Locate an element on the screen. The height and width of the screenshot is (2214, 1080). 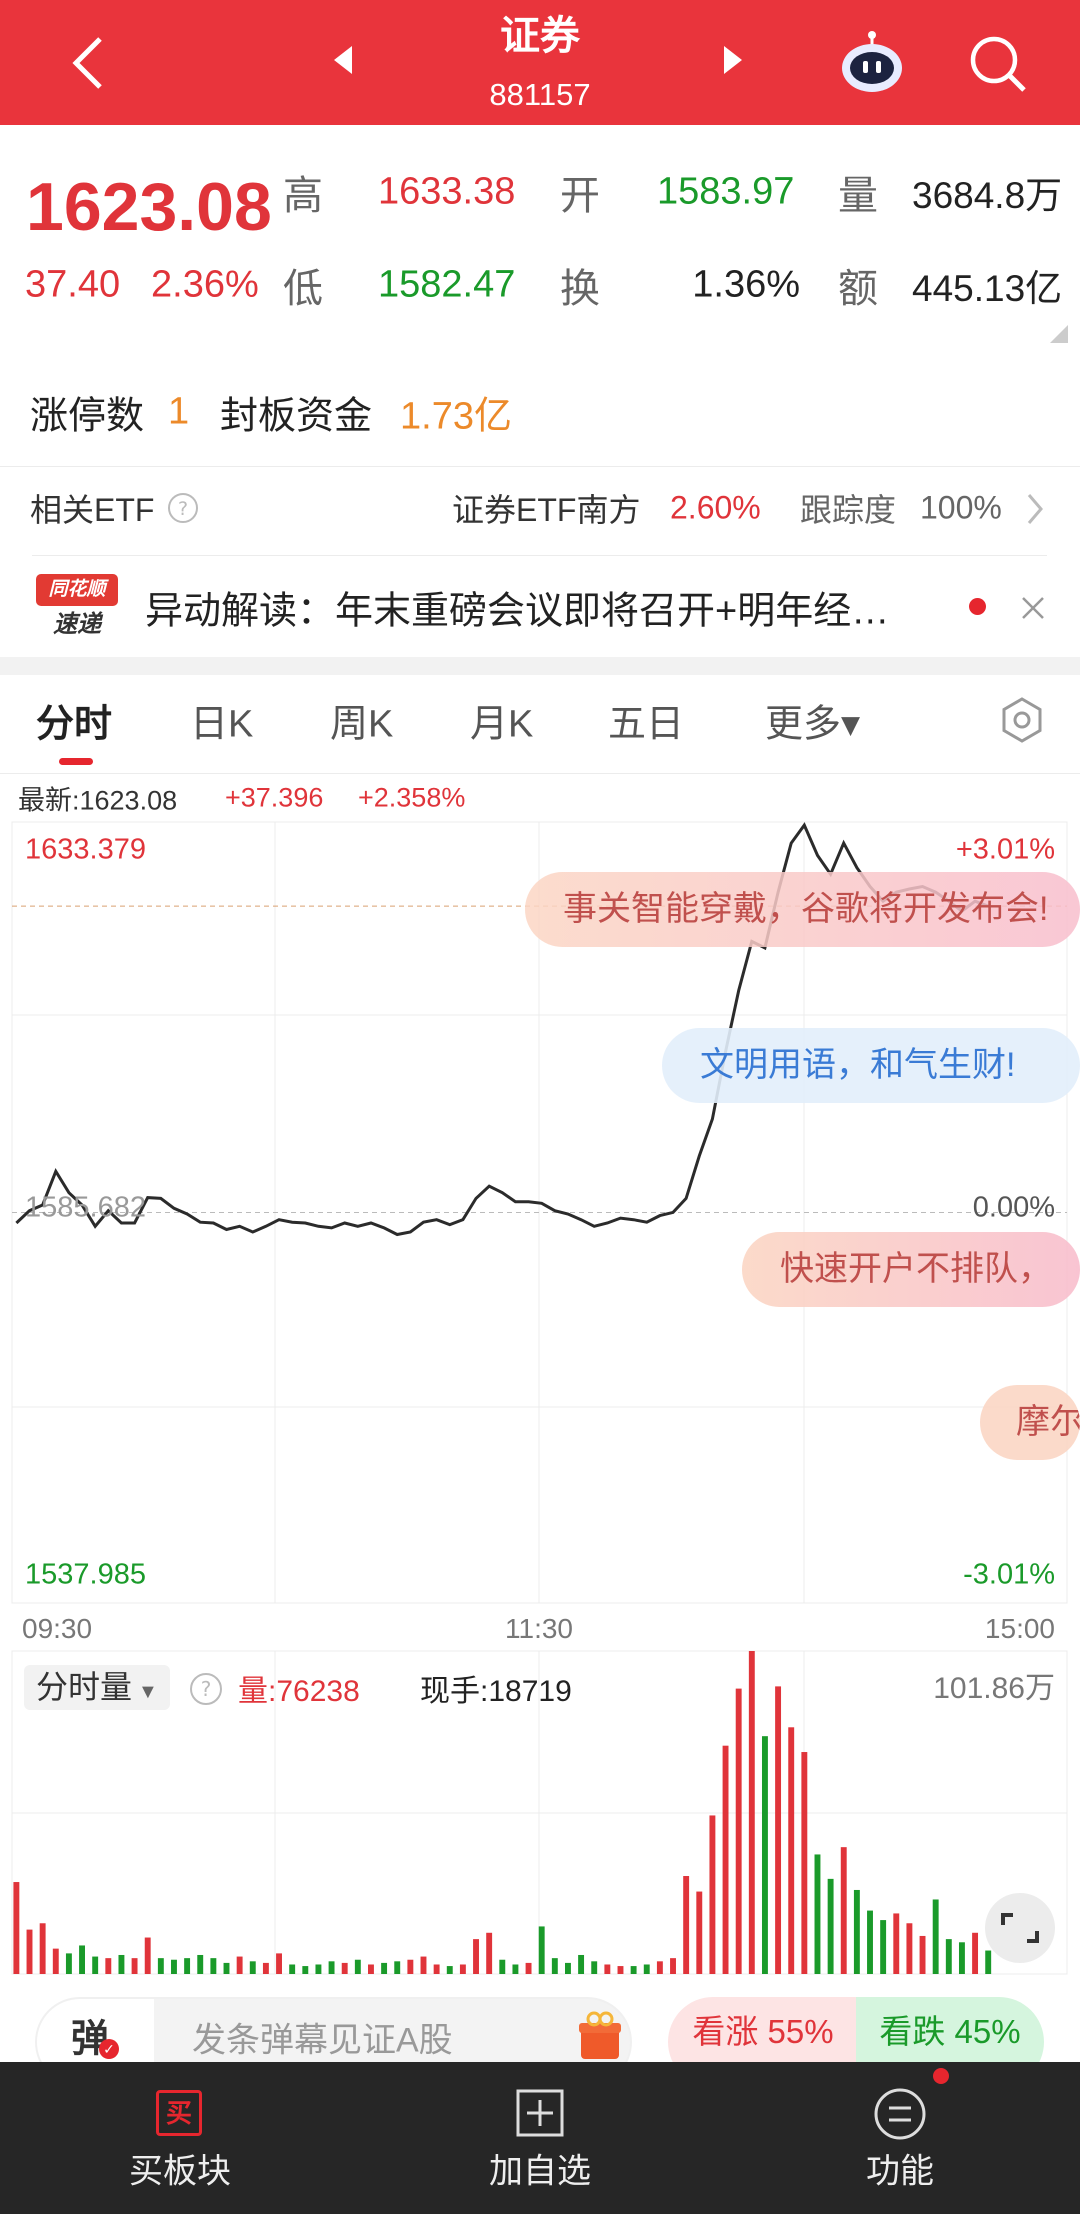
amount-label: 额 is located at coordinates (858, 289).